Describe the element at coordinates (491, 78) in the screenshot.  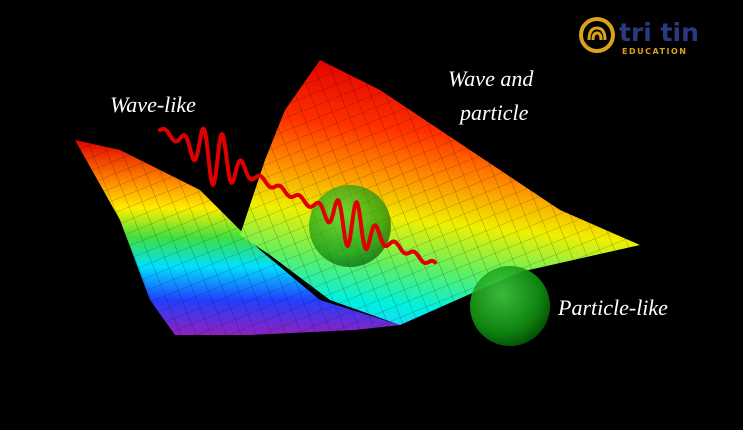
I see `wave-particle-label: Wave and` at that location.